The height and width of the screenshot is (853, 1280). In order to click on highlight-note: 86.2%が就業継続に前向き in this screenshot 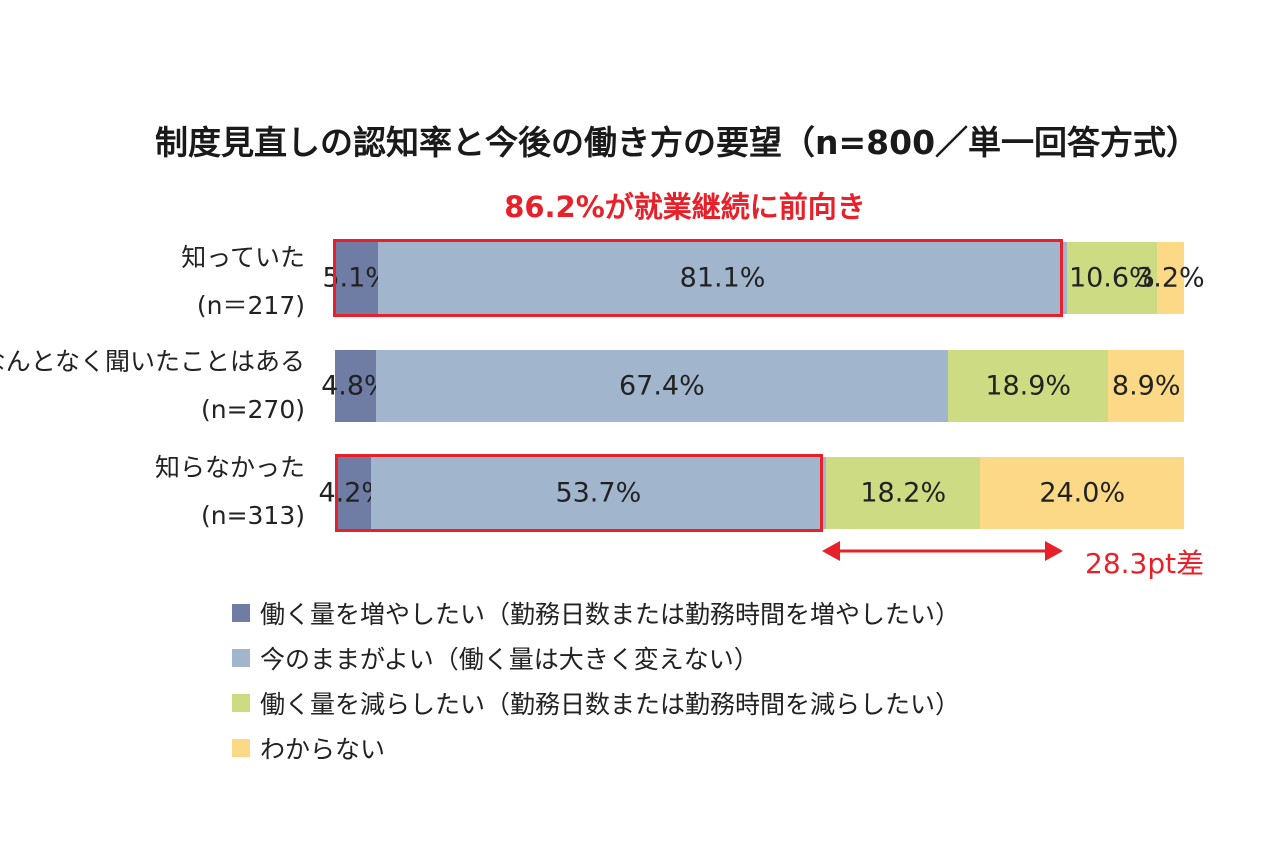, I will do `click(685, 207)`.